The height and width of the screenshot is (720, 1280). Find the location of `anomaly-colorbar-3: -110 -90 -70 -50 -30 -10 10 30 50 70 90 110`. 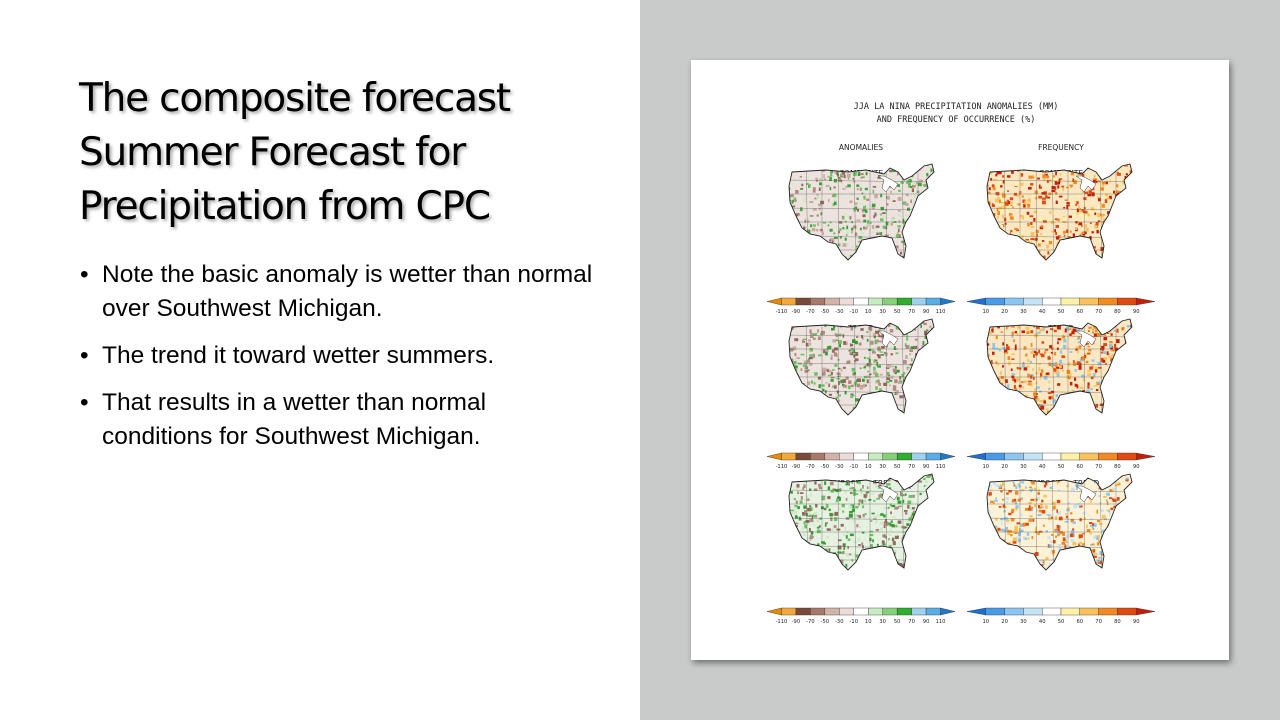

anomaly-colorbar-3: -110 -90 -70 -50 -30 -10 10 30 50 70 90 110 is located at coordinates (861, 616).